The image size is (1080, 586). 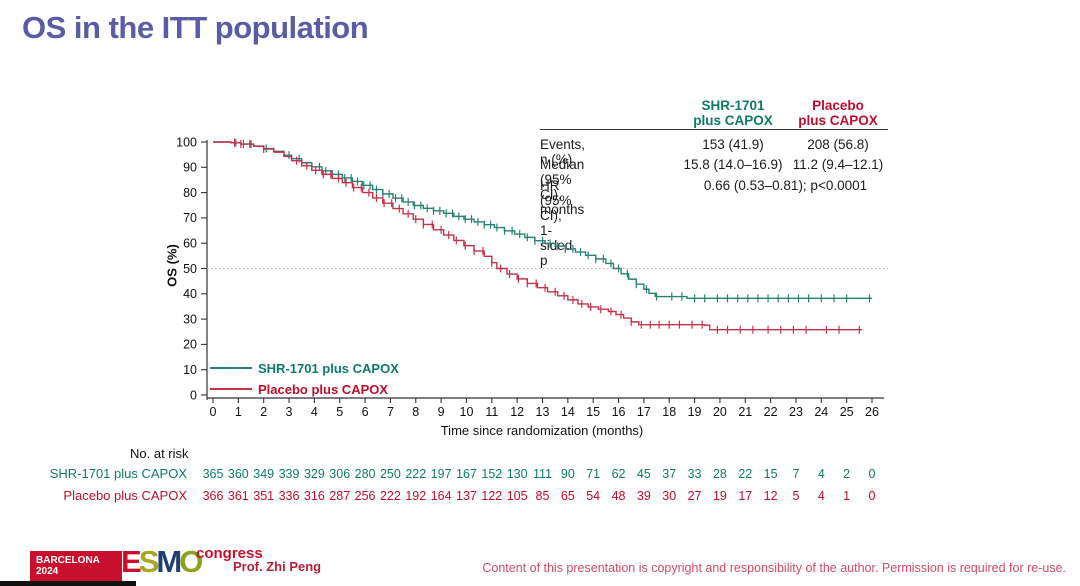 I want to click on stats-row-hr-label: HR (95% CI); 1-sided p, so click(x=556, y=223).